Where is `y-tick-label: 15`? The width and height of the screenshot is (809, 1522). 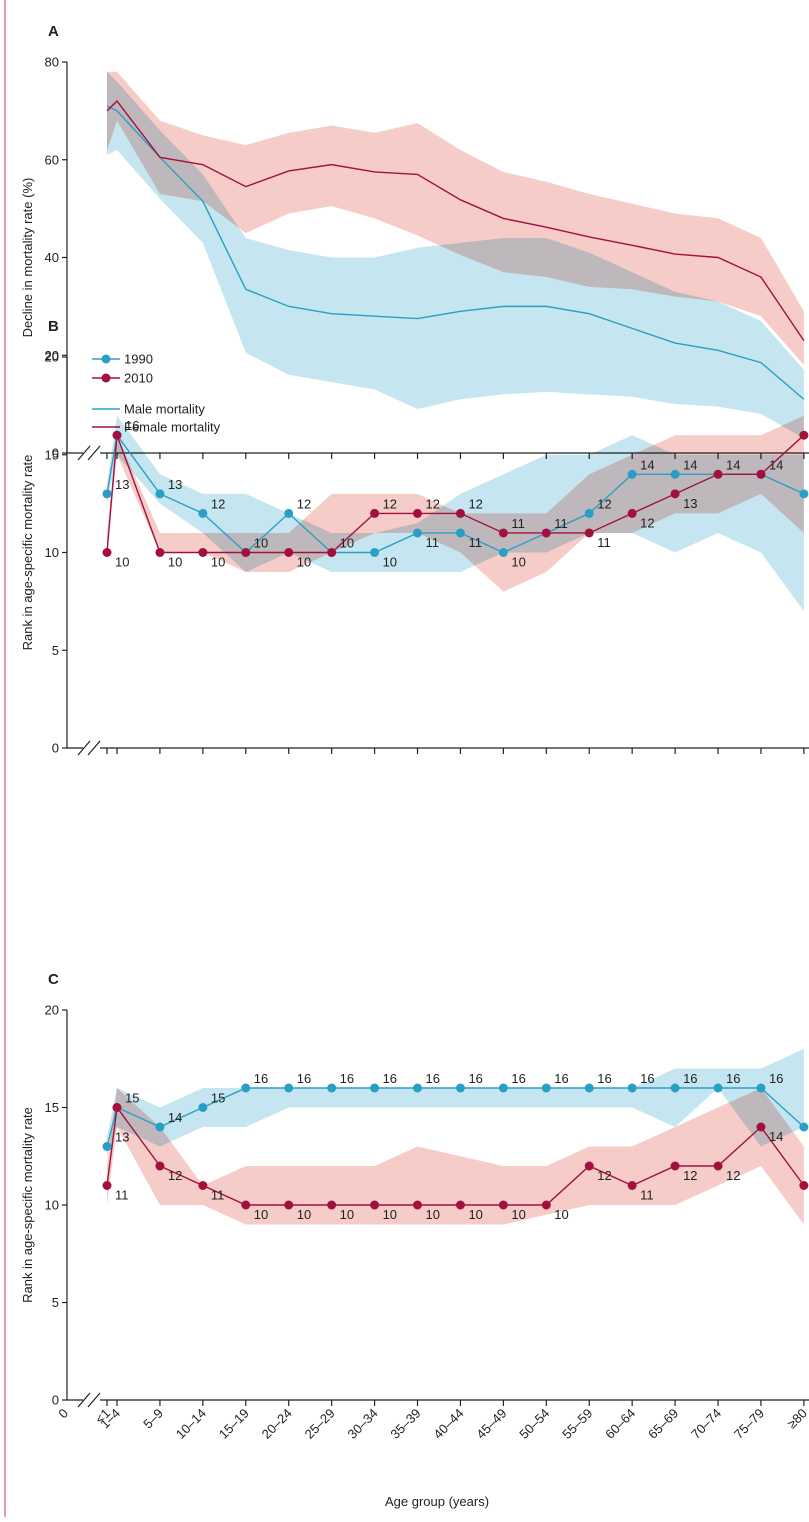
y-tick-label: 15 is located at coordinates (52, 1107).